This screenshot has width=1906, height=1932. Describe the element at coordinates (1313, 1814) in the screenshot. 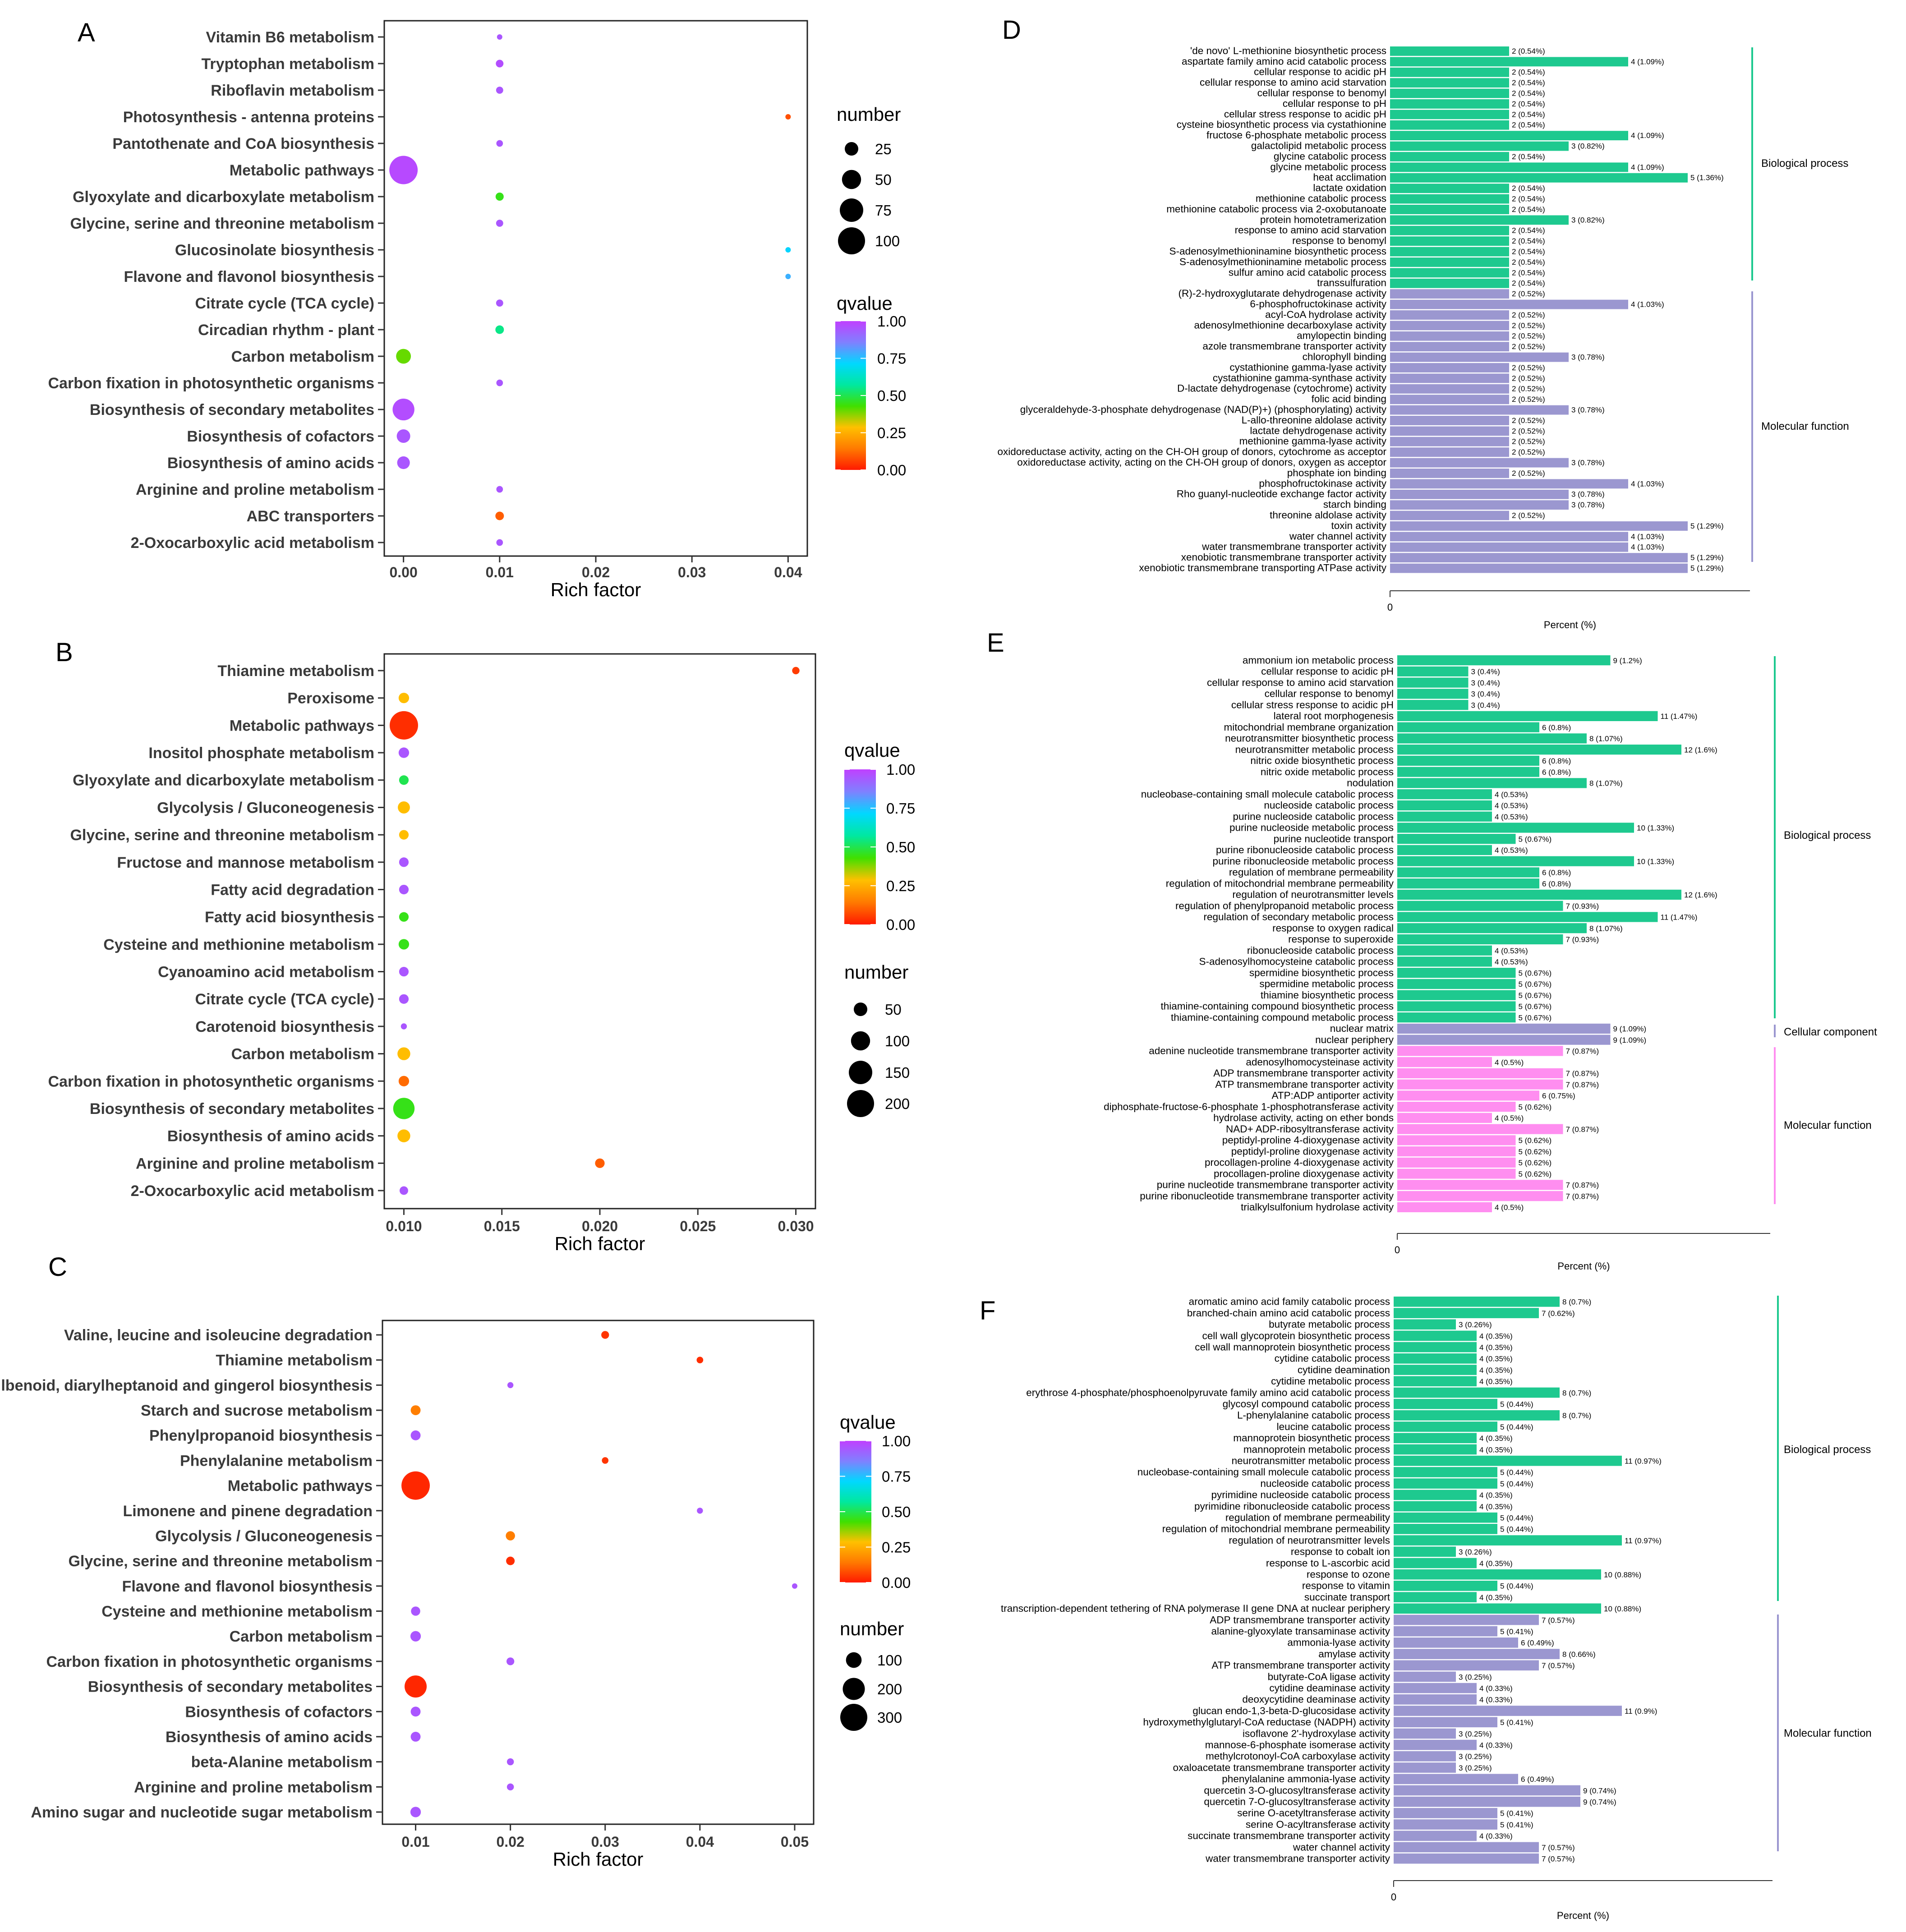

I see `go-term-label: serine O-acetyltransferase activity` at that location.